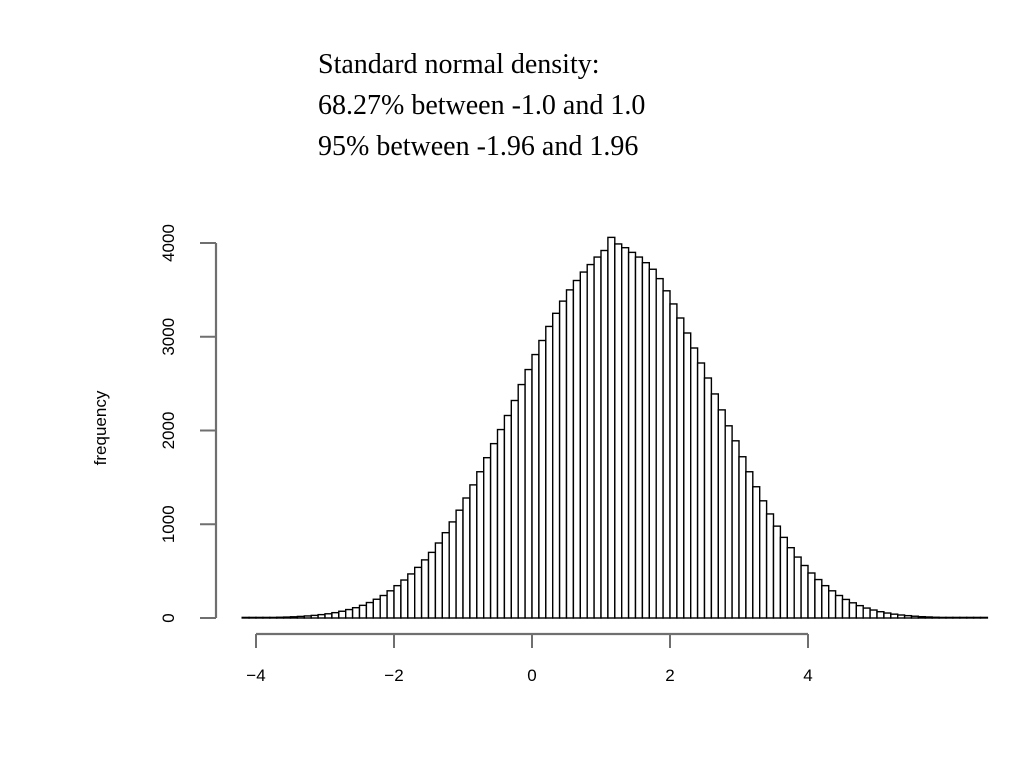 This screenshot has width=1024, height=768. Describe the element at coordinates (459, 64) in the screenshot. I see `title-line-1: Standard normal density:` at that location.